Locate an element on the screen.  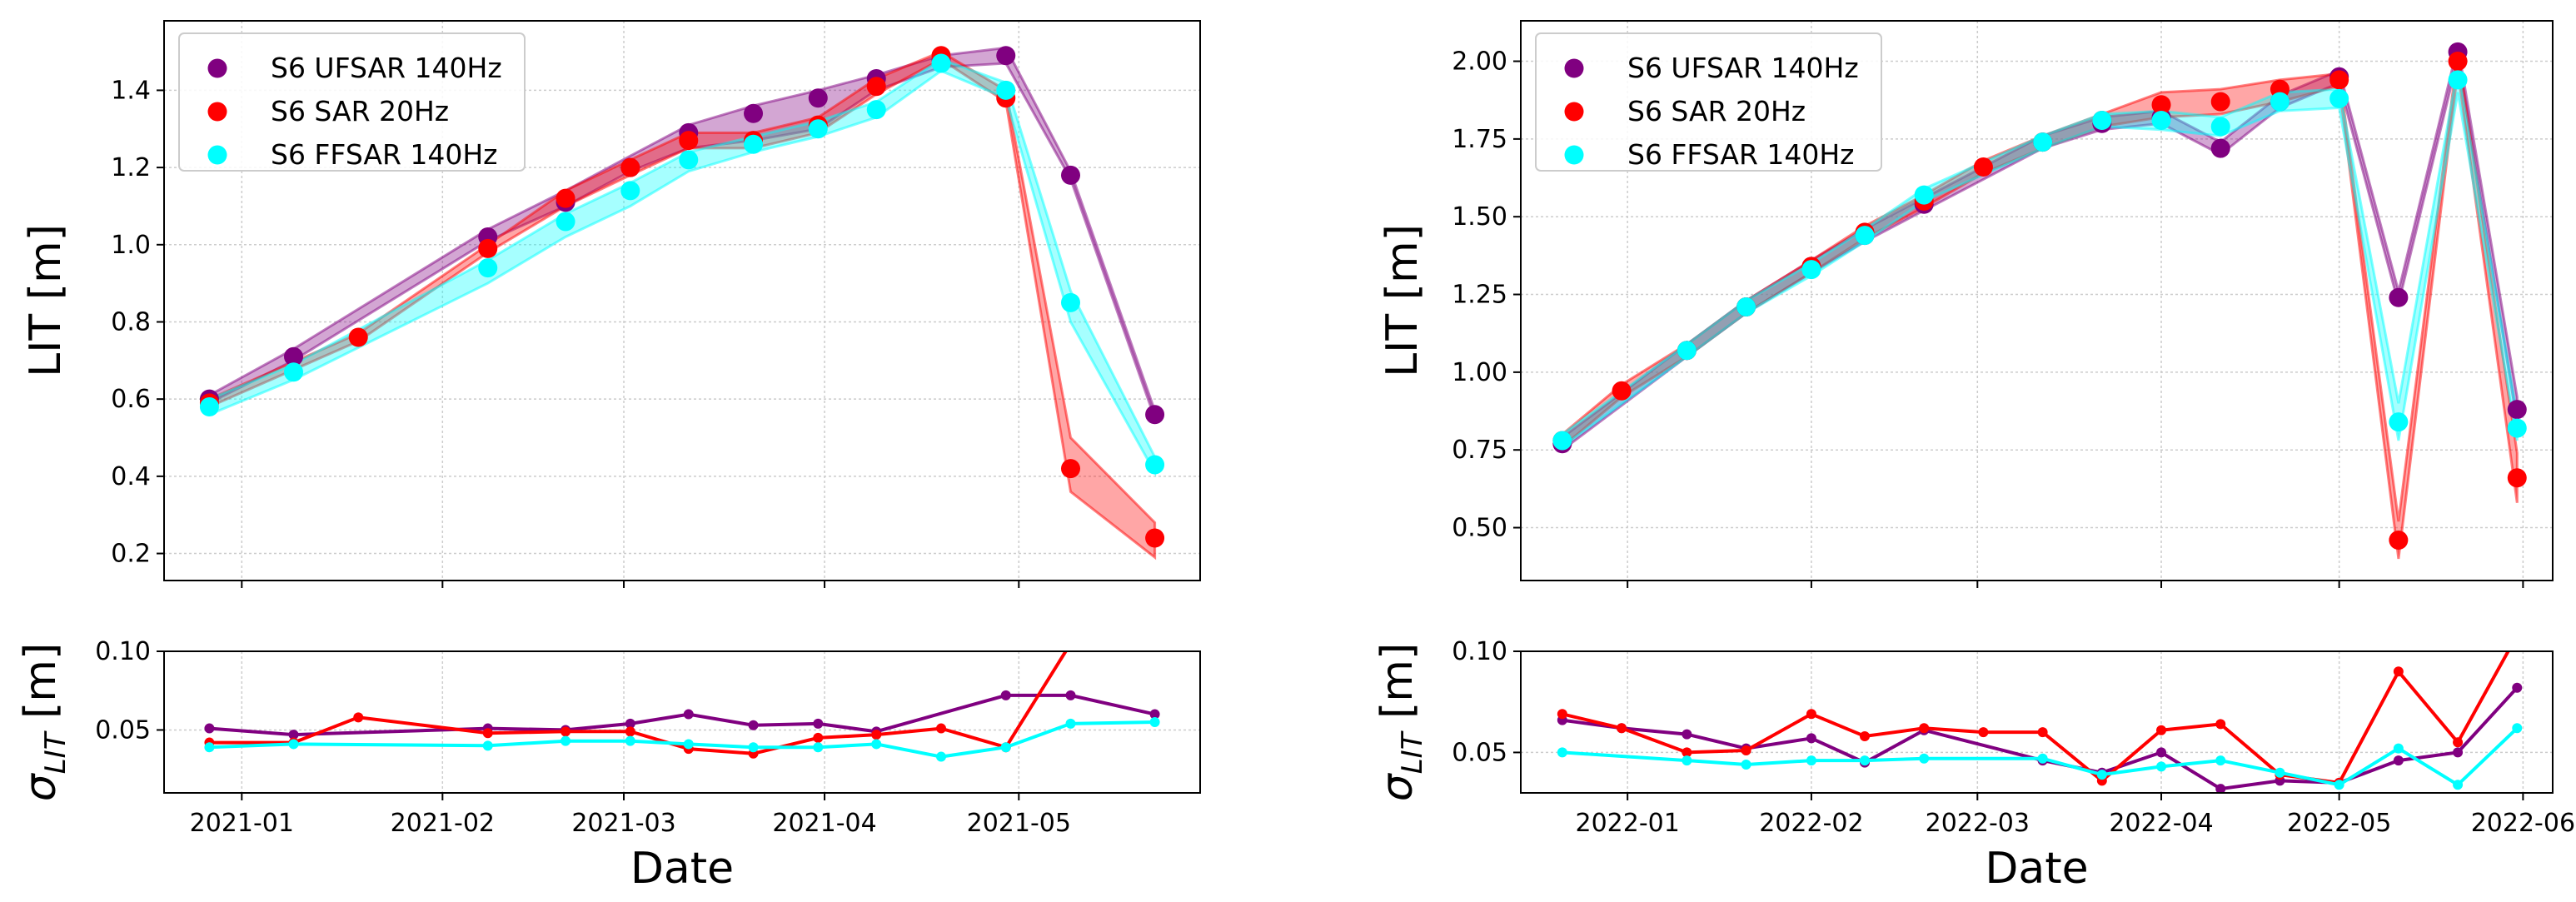
y-tick-label: 2.00 is located at coordinates (1479, 62).